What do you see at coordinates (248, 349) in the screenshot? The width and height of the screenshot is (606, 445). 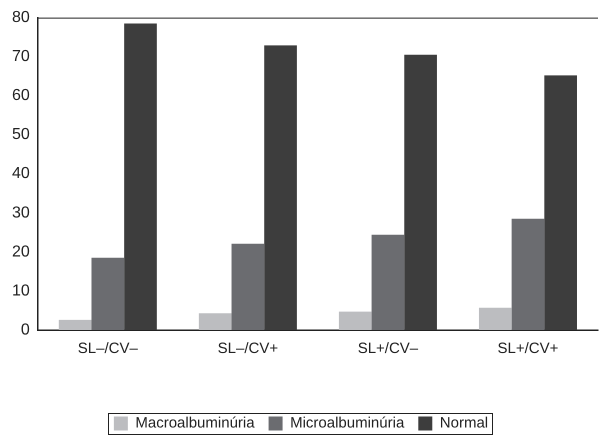 I see `x-tick-label: SL–/CV+` at bounding box center [248, 349].